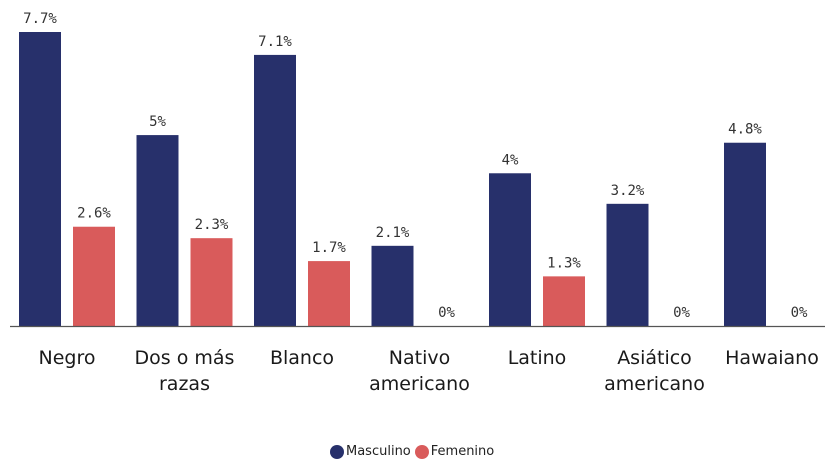 Image resolution: width=837 pixels, height=462 pixels. I want to click on category-label-2: Blanco, so click(302, 358).